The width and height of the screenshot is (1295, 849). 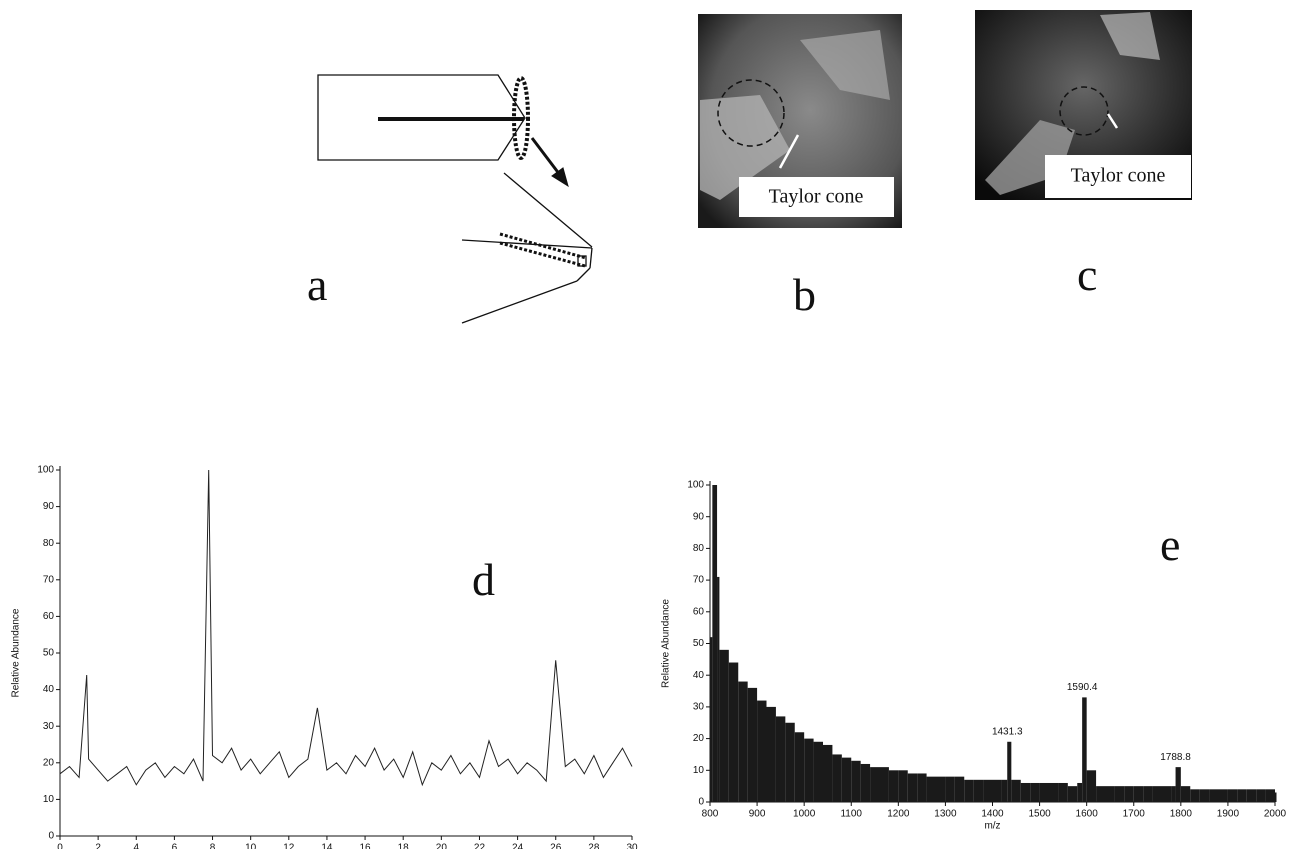 I want to click on x-tick-label: 16, so click(x=366, y=846).